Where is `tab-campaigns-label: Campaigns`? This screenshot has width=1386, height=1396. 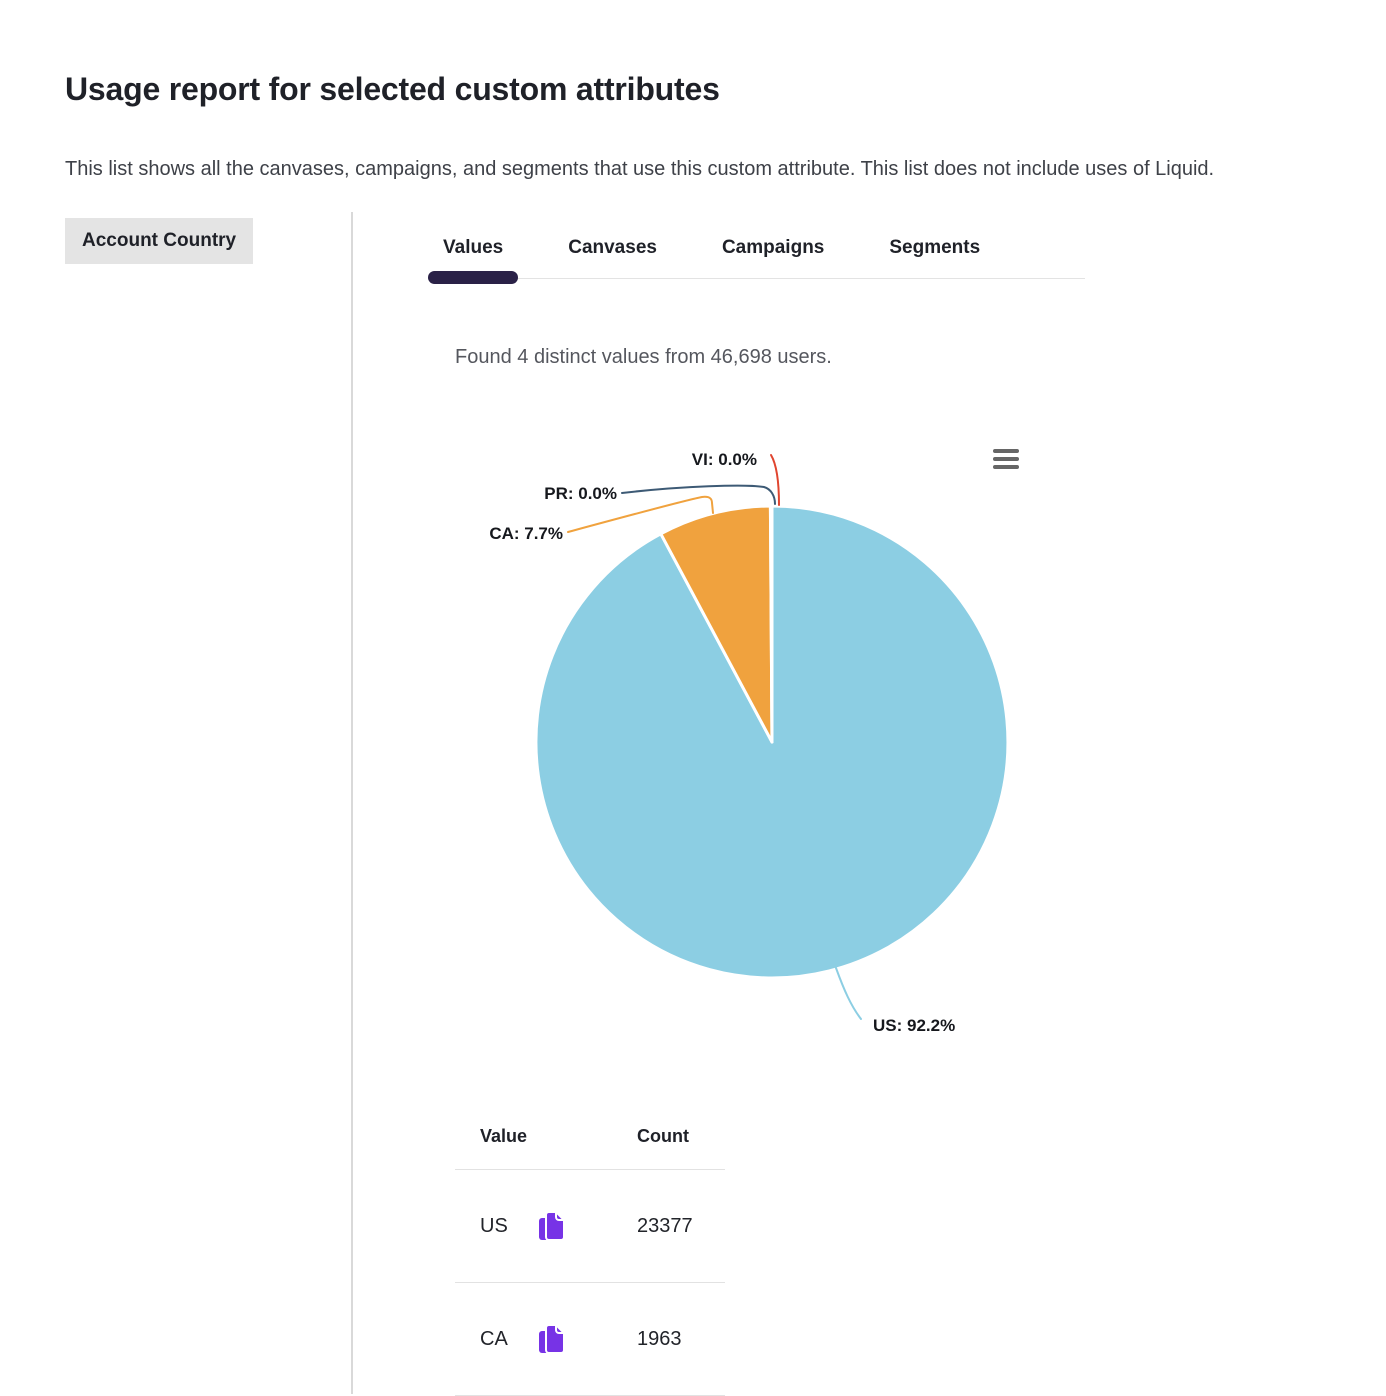
tab-campaigns-label: Campaigns is located at coordinates (773, 247).